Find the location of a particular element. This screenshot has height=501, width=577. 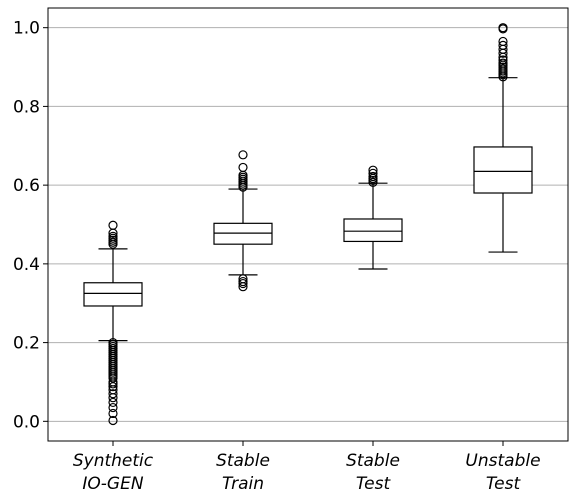

y-tick-label: 0.6 is located at coordinates (26, 186).